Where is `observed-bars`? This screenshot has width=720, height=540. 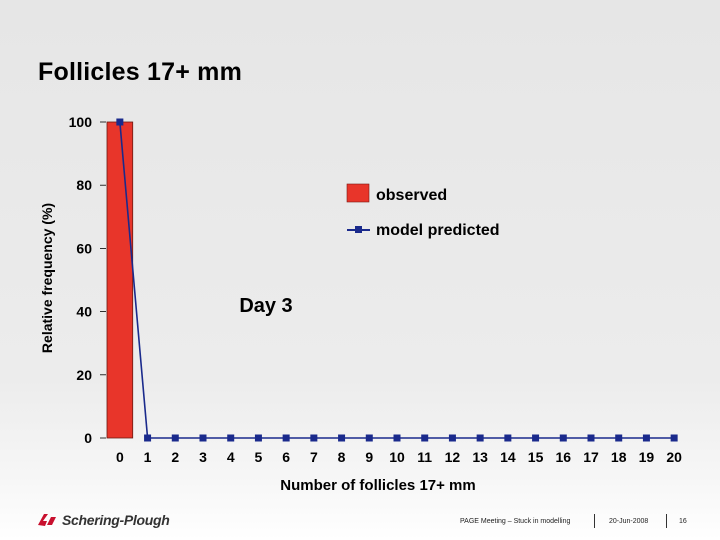 observed-bars is located at coordinates (120, 280).